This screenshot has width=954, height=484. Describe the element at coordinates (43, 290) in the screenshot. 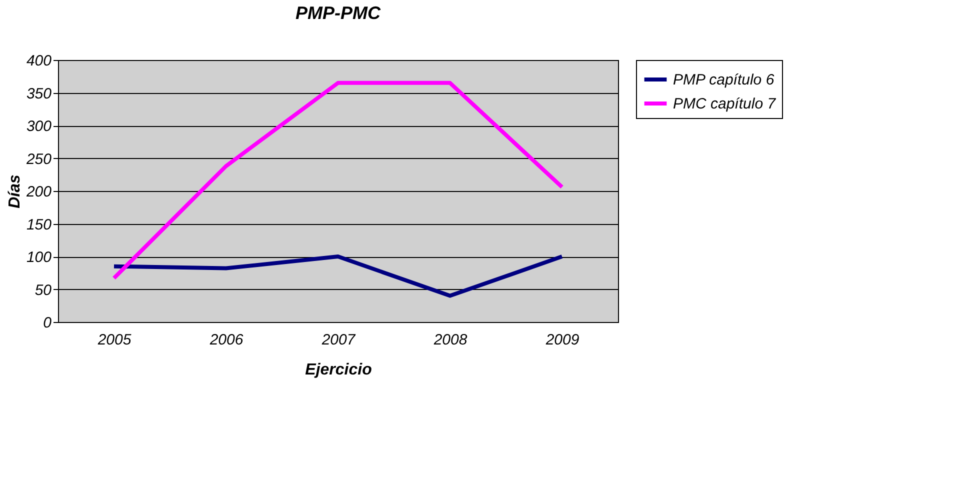

I see `y-tick-label: 50` at that location.